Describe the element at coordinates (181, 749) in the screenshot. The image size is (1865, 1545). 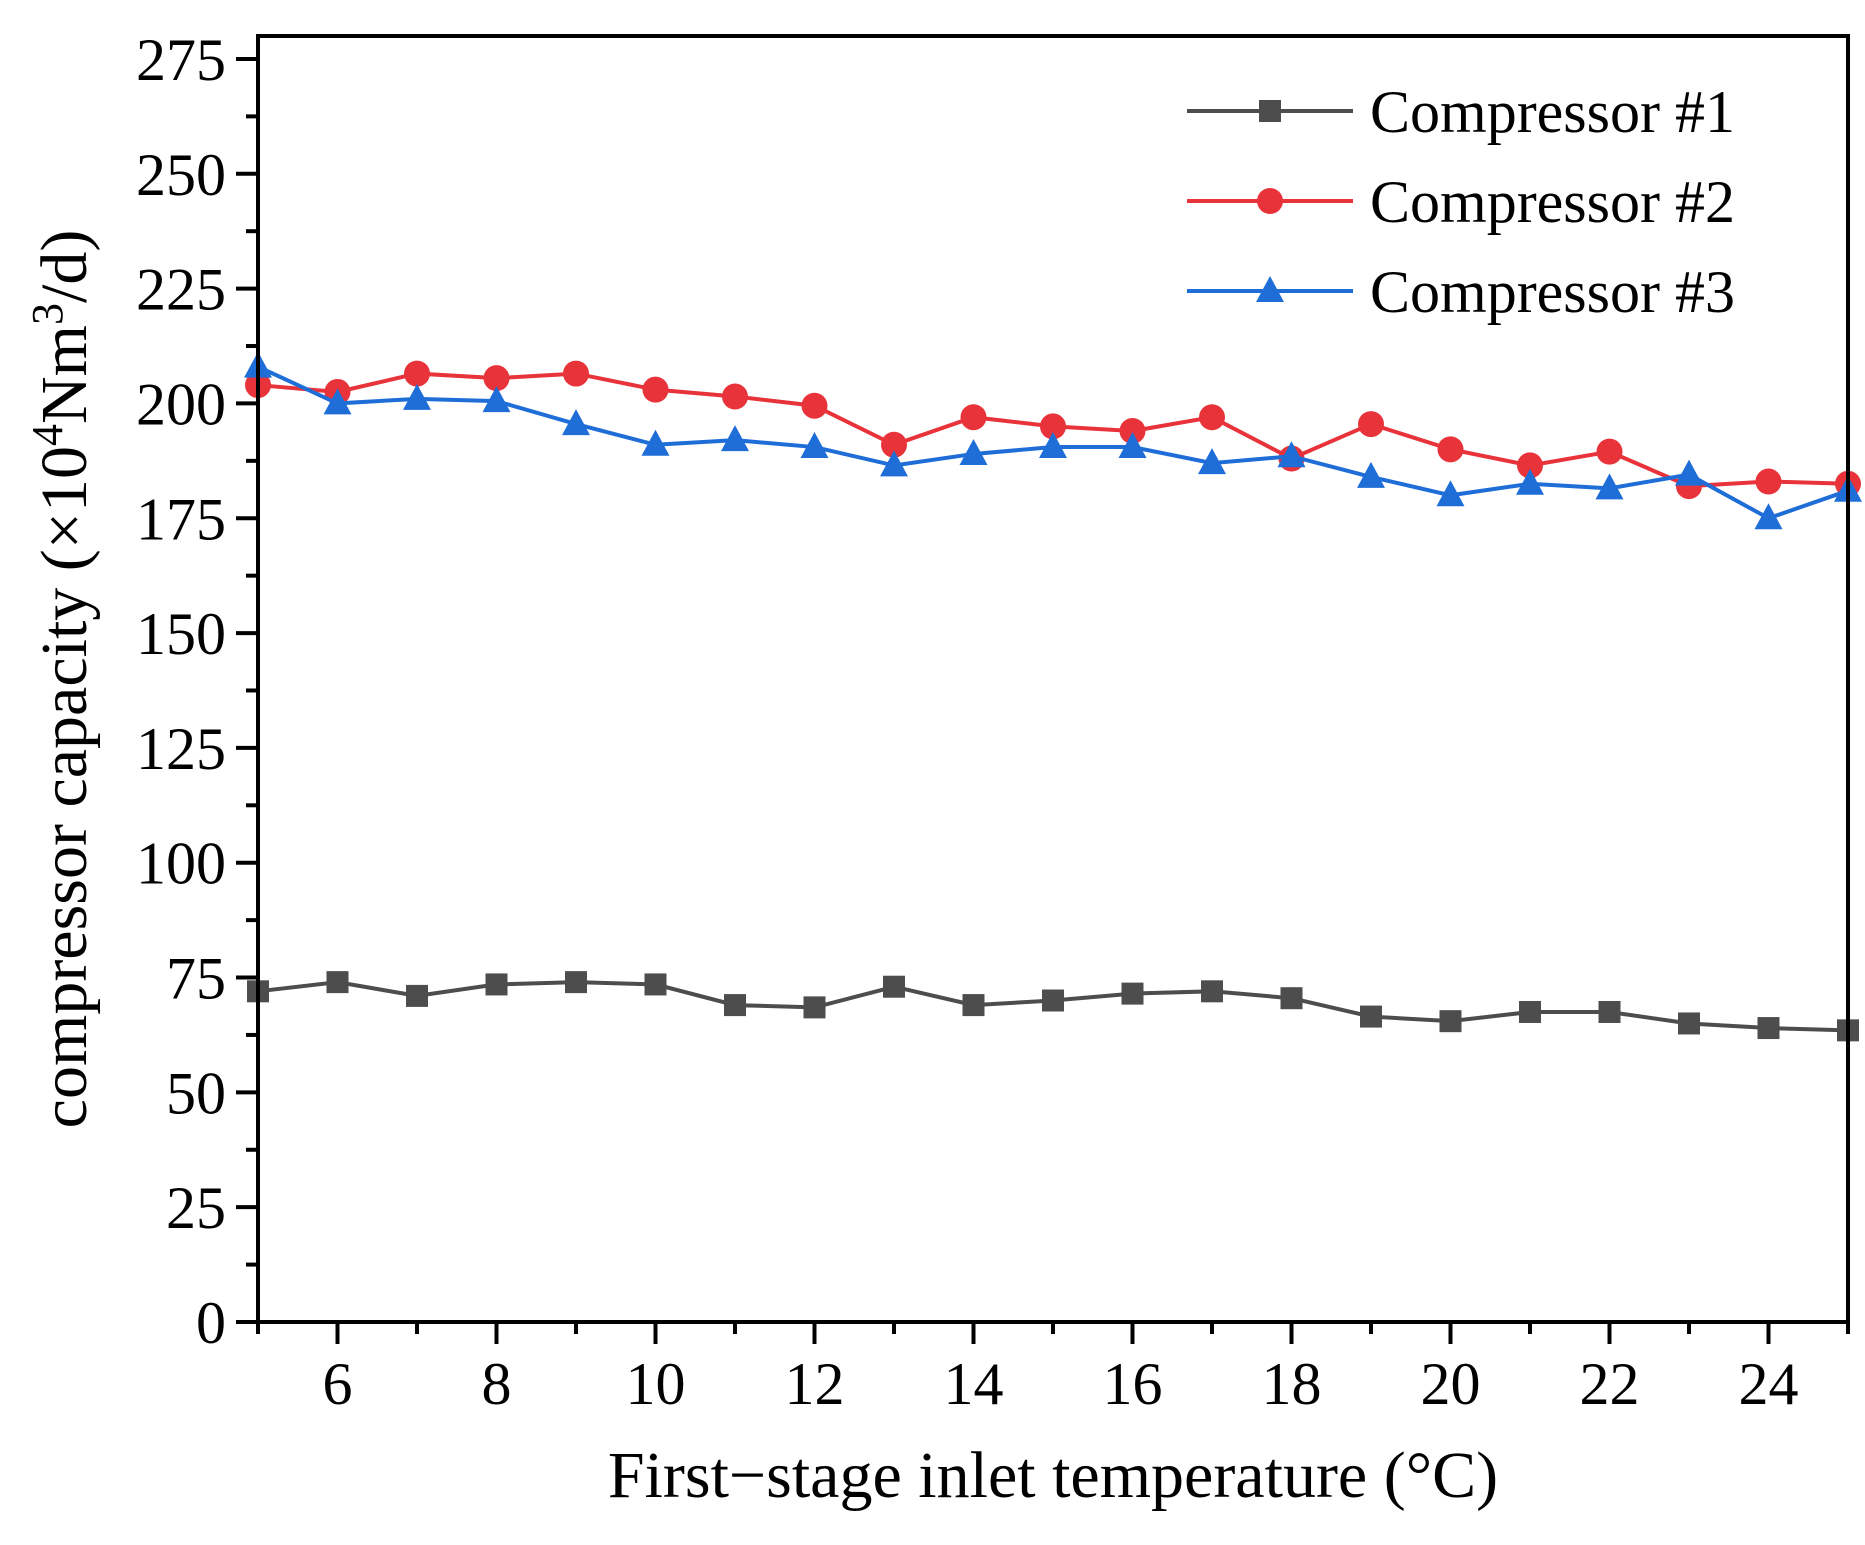
I see `y-tick-label: 125` at that location.